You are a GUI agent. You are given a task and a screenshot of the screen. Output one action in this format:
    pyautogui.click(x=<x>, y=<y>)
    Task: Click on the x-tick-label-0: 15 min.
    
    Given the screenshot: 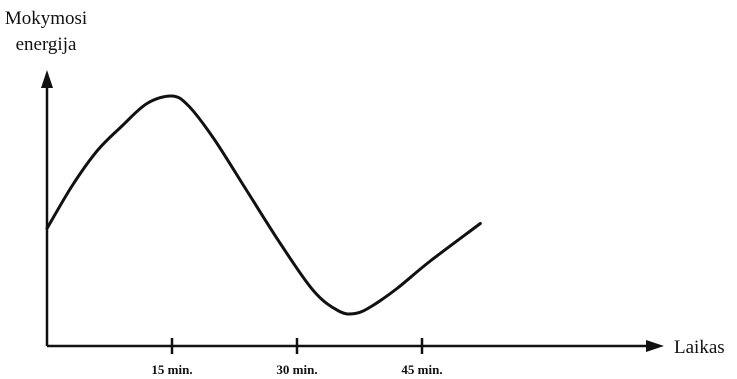 What is the action you would take?
    pyautogui.click(x=171, y=369)
    